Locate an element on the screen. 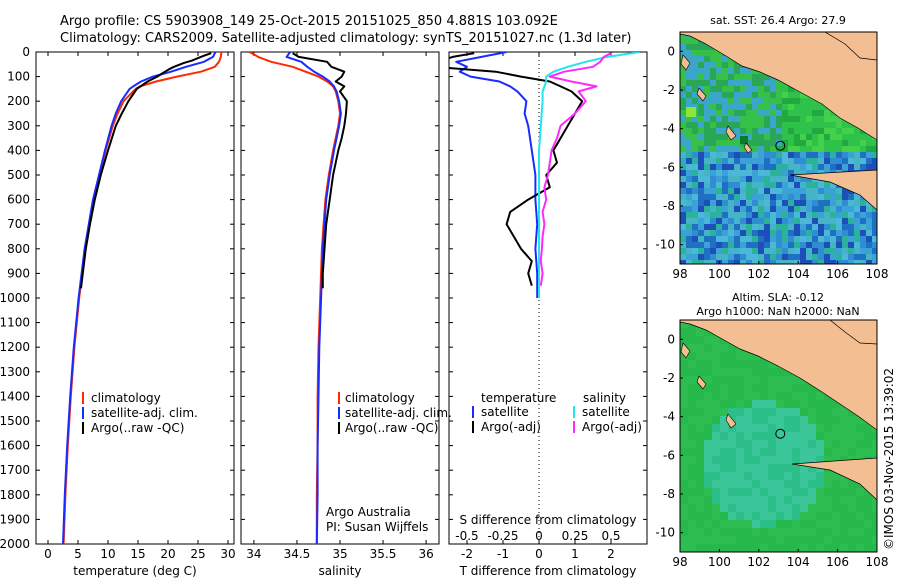 The height and width of the screenshot is (580, 900). island-pagai is located at coordinates (748, 148).